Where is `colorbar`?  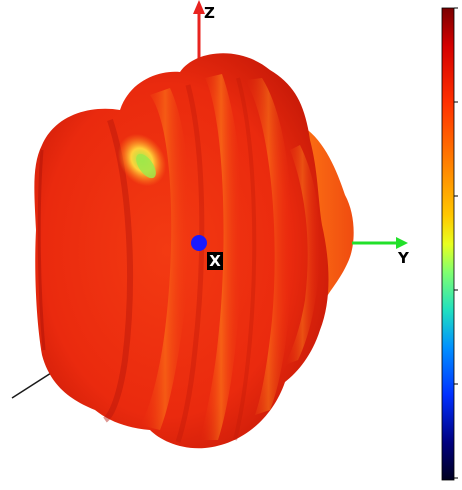
colorbar is located at coordinates (449, 244).